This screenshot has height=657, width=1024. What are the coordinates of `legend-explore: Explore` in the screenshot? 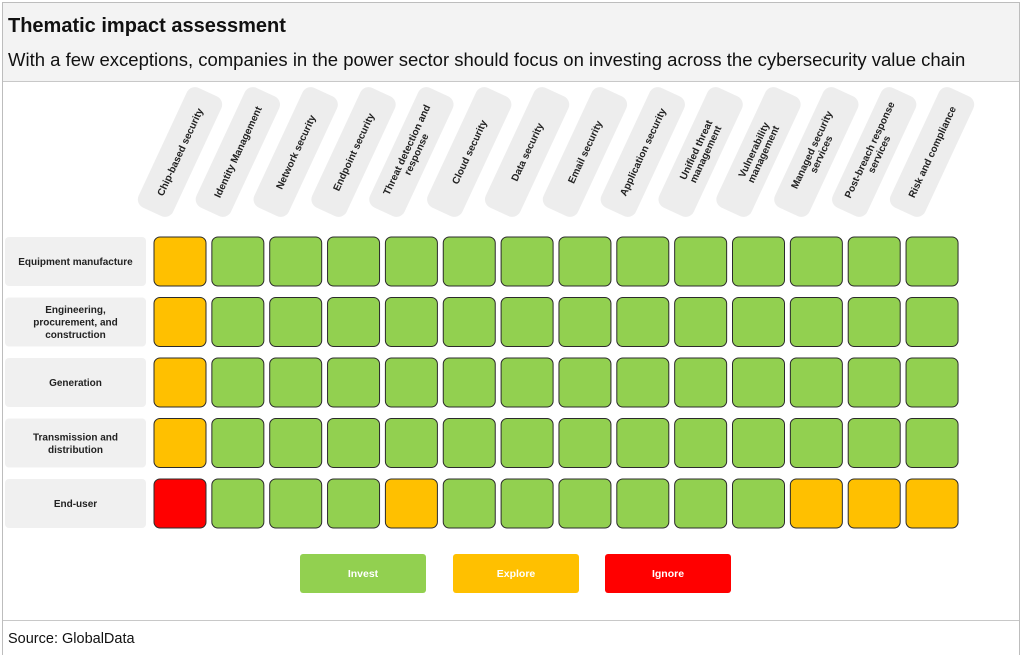 It's located at (516, 573).